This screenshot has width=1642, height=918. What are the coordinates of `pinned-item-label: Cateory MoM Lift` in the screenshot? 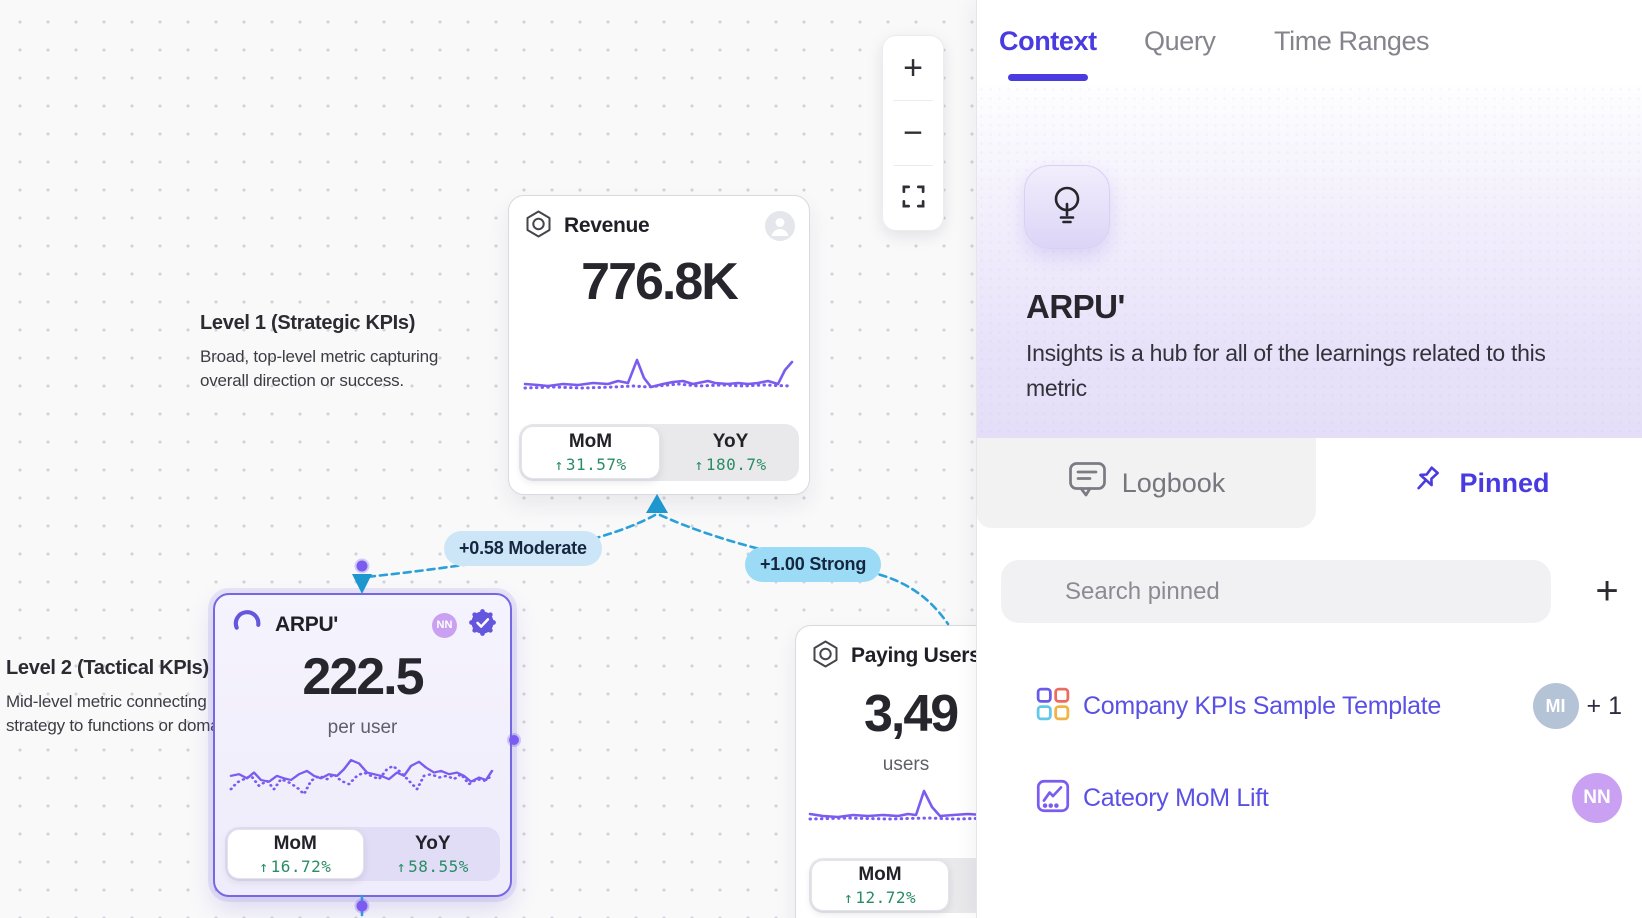 It's located at (1176, 797).